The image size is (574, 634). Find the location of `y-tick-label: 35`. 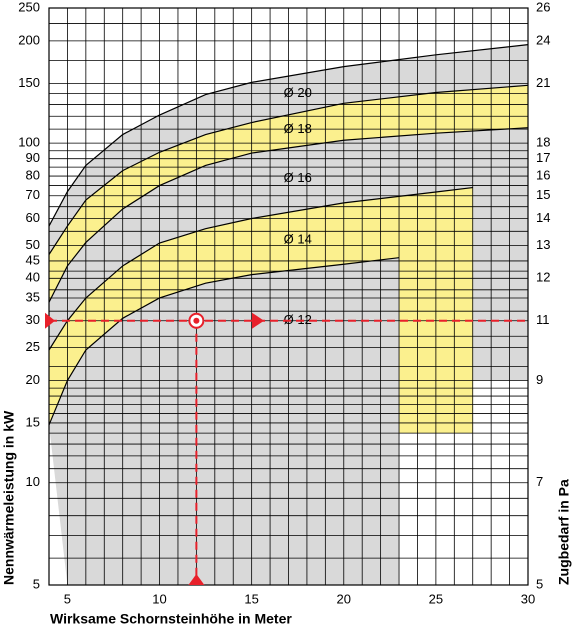

y-tick-label: 35 is located at coordinates (33, 296).